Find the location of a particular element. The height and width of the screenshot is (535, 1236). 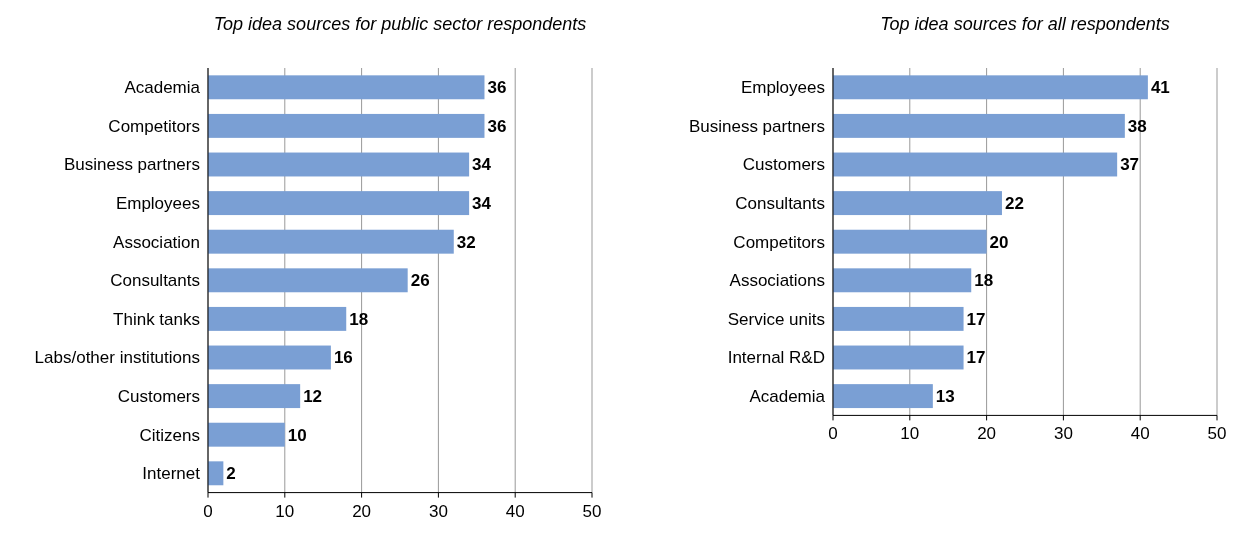

chart-title: Top idea sources for public sector respondents is located at coordinates (400, 24).